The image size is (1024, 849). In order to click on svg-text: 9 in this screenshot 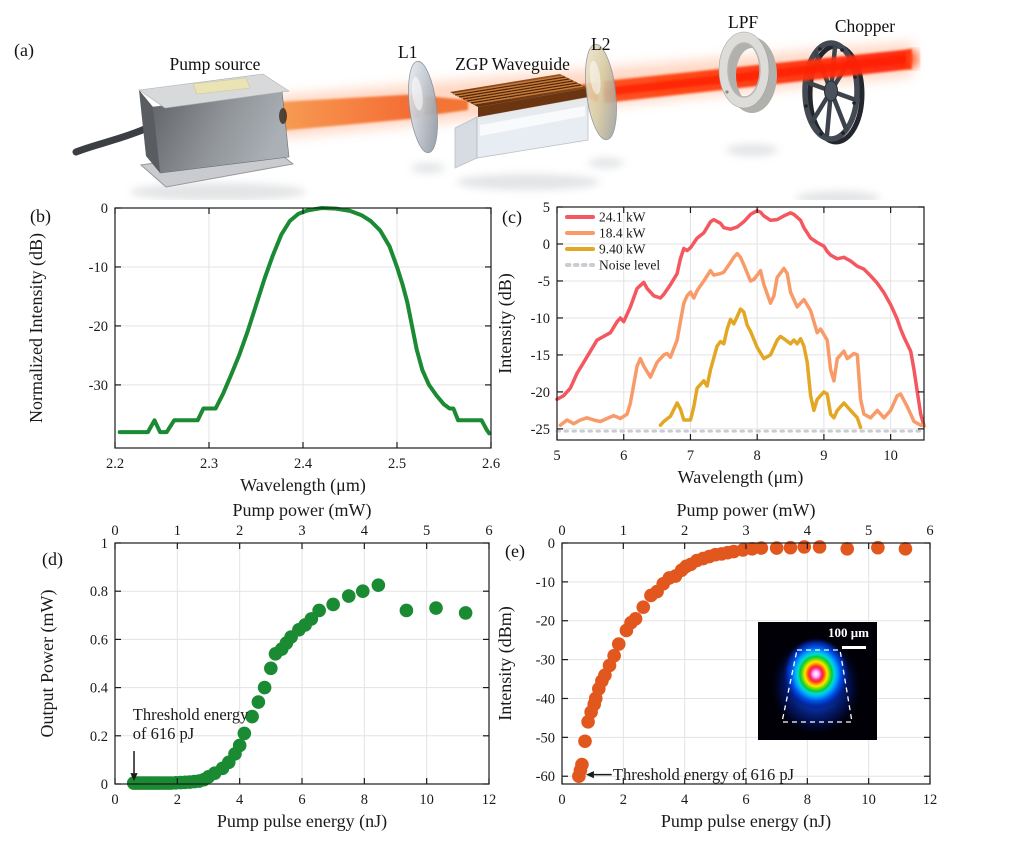, I will do `click(823, 456)`.